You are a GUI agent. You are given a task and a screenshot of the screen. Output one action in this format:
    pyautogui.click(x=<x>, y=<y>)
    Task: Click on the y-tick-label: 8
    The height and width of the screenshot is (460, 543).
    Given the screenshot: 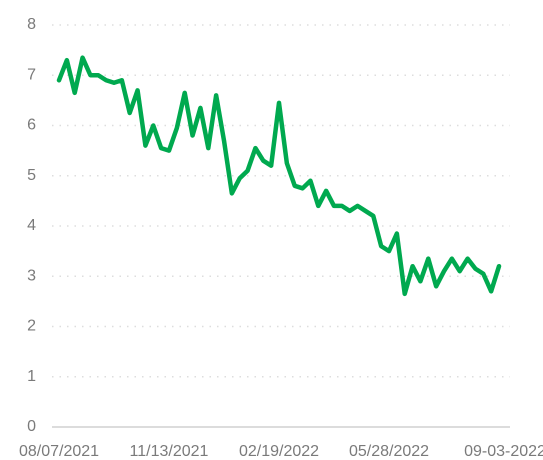 What is the action you would take?
    pyautogui.click(x=31, y=24)
    